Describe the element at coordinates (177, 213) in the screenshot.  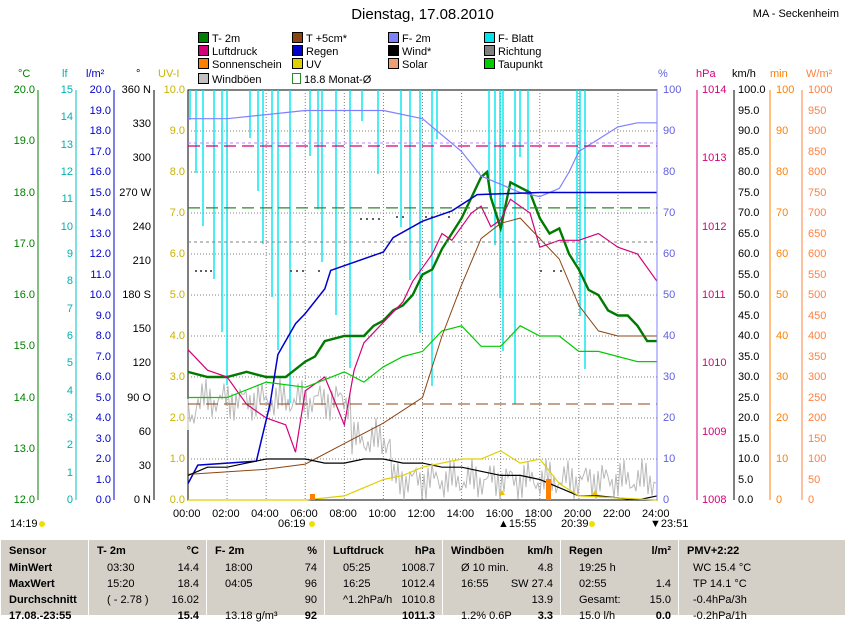
I see `axis-tick: 7.0` at that location.